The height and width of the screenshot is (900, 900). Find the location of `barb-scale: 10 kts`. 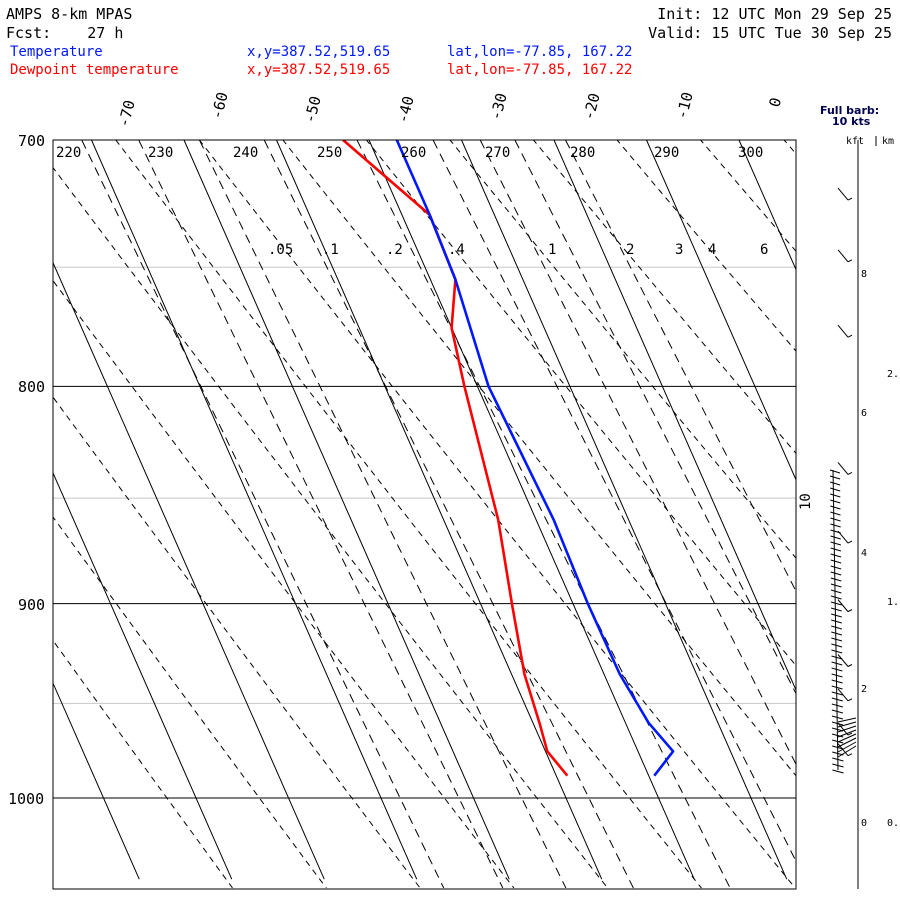

barb-scale: 10 kts is located at coordinates (851, 121).